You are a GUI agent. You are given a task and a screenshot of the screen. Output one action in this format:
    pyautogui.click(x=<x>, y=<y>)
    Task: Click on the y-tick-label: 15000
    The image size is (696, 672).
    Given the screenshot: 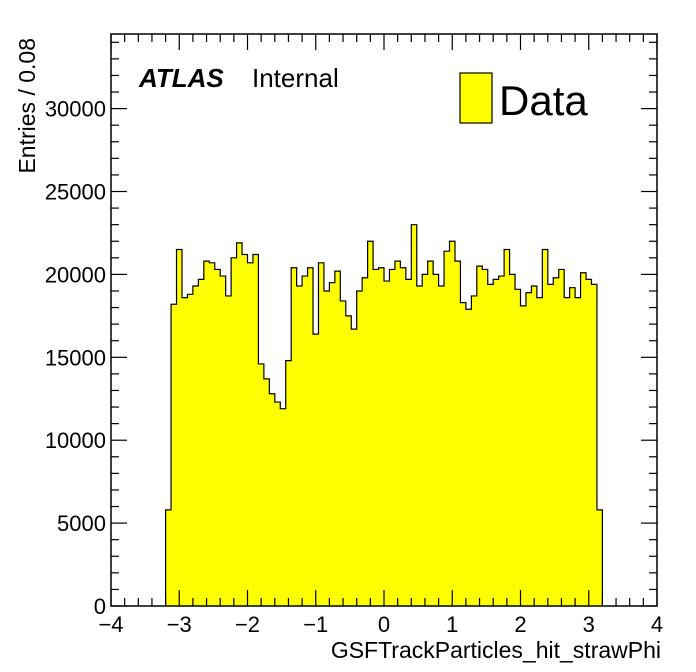 What is the action you would take?
    pyautogui.click(x=75, y=357)
    